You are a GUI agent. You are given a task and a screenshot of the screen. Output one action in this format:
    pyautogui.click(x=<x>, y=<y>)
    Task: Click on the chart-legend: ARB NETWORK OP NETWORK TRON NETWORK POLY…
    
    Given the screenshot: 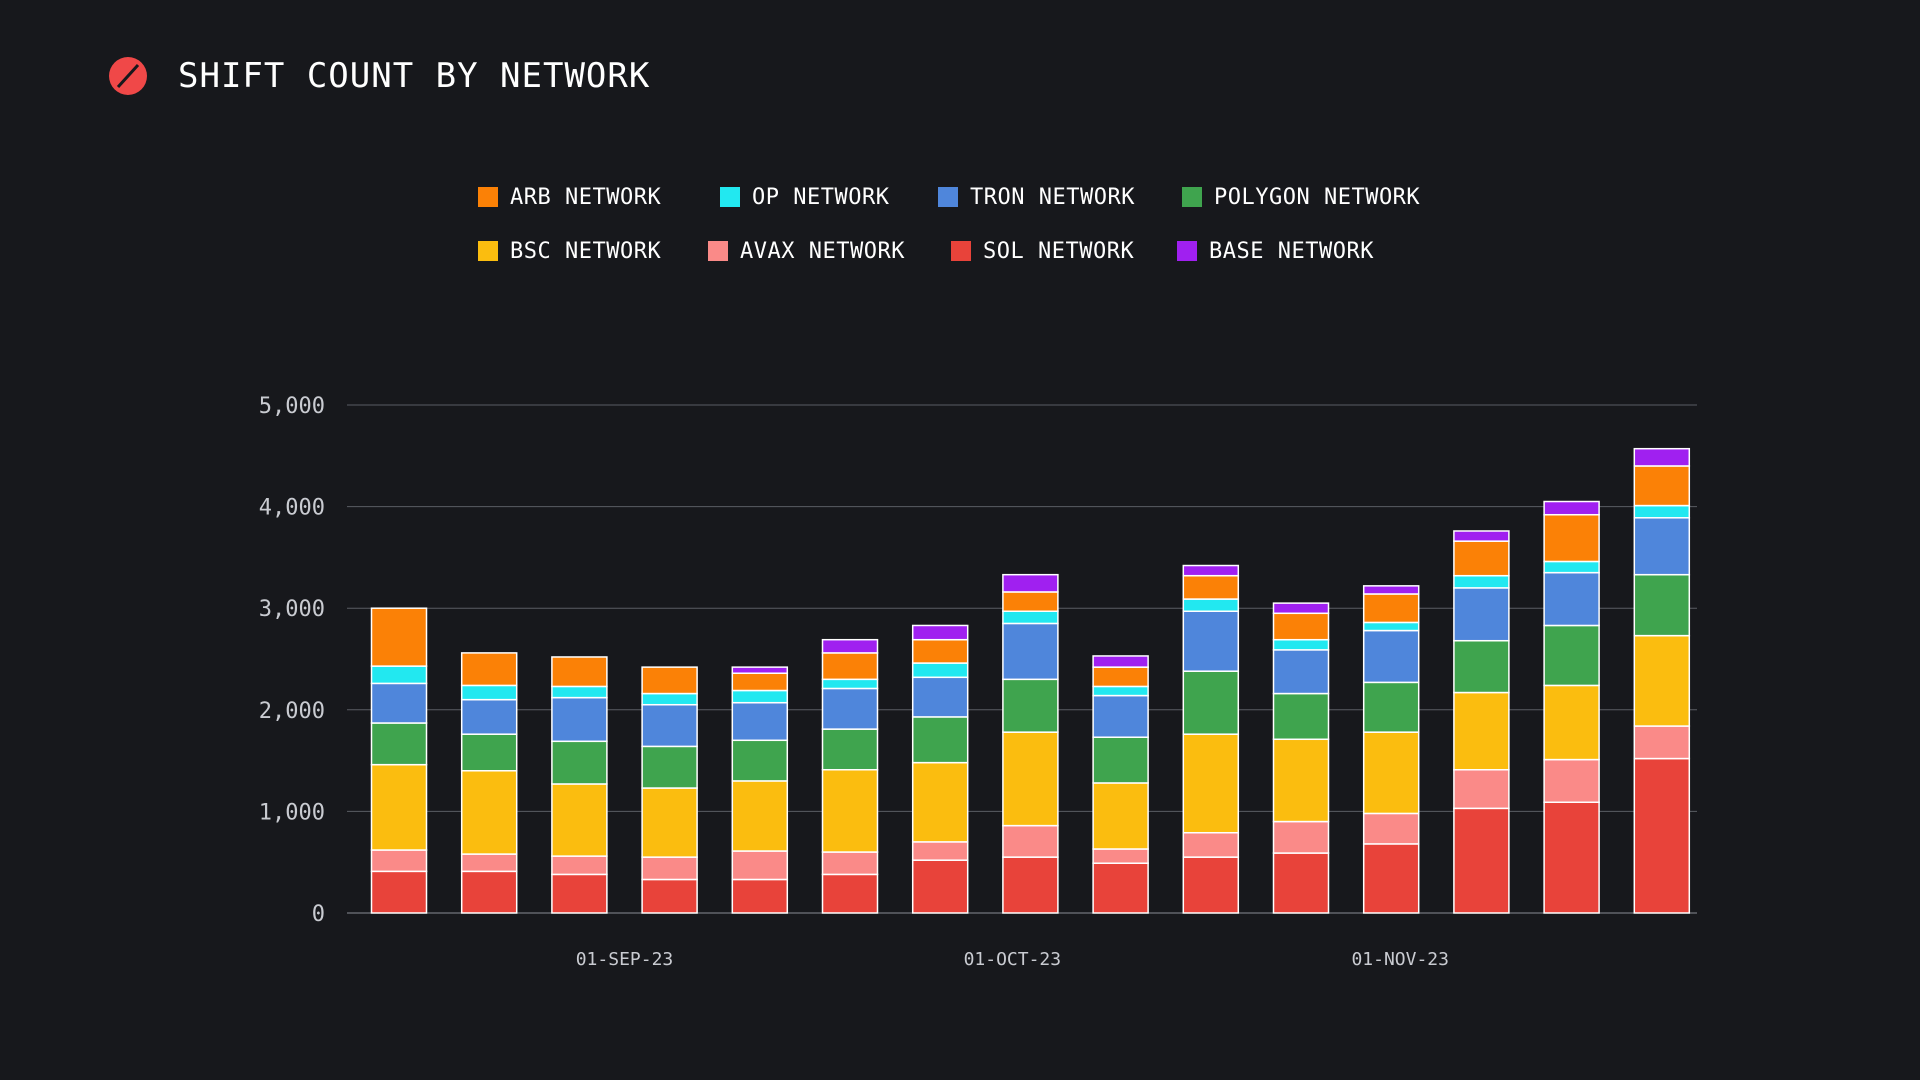 What is the action you would take?
    pyautogui.click(x=978, y=224)
    